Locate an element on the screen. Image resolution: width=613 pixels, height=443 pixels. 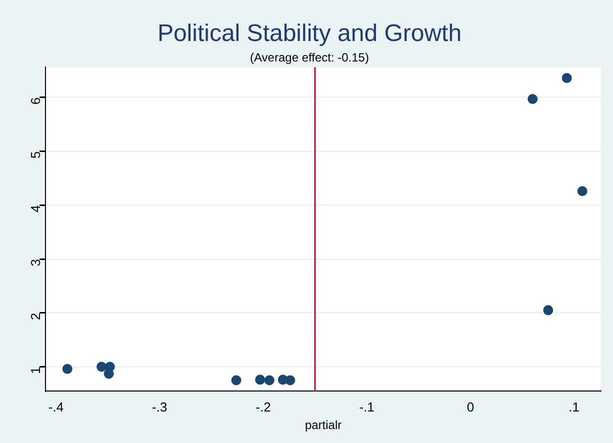
y-tick-label: 1 is located at coordinates (36, 370).